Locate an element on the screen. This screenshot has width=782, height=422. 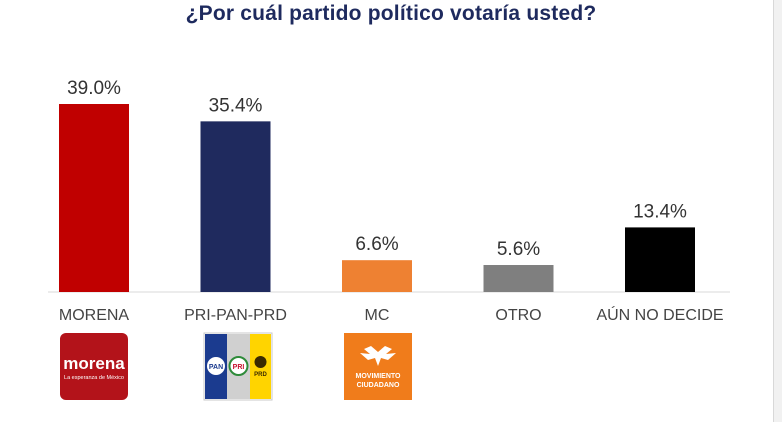
morena-logo: morena La esperanza de México is located at coordinates (94, 366).